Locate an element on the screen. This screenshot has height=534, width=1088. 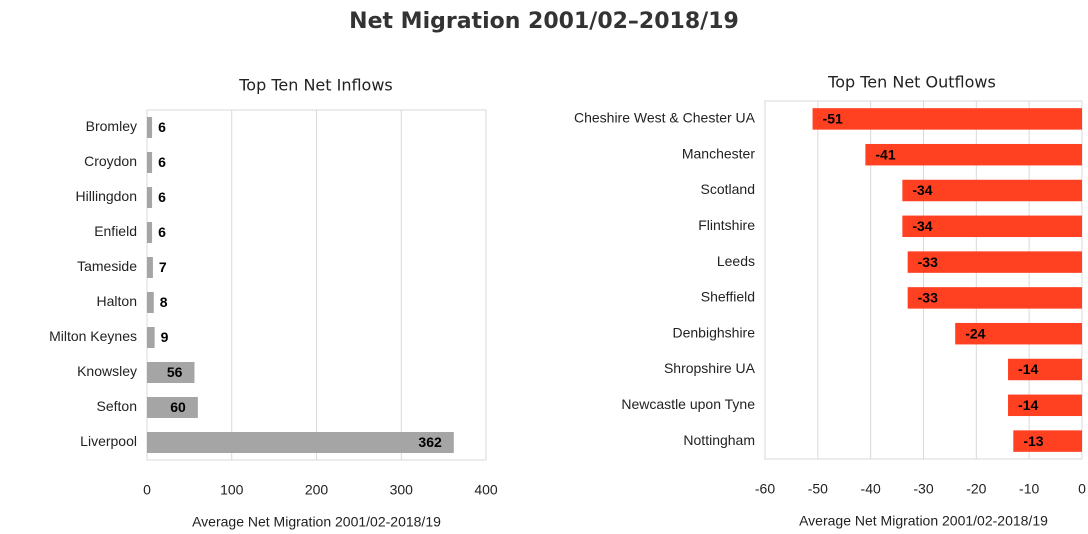
x-tick-label: 300 is located at coordinates (402, 490).